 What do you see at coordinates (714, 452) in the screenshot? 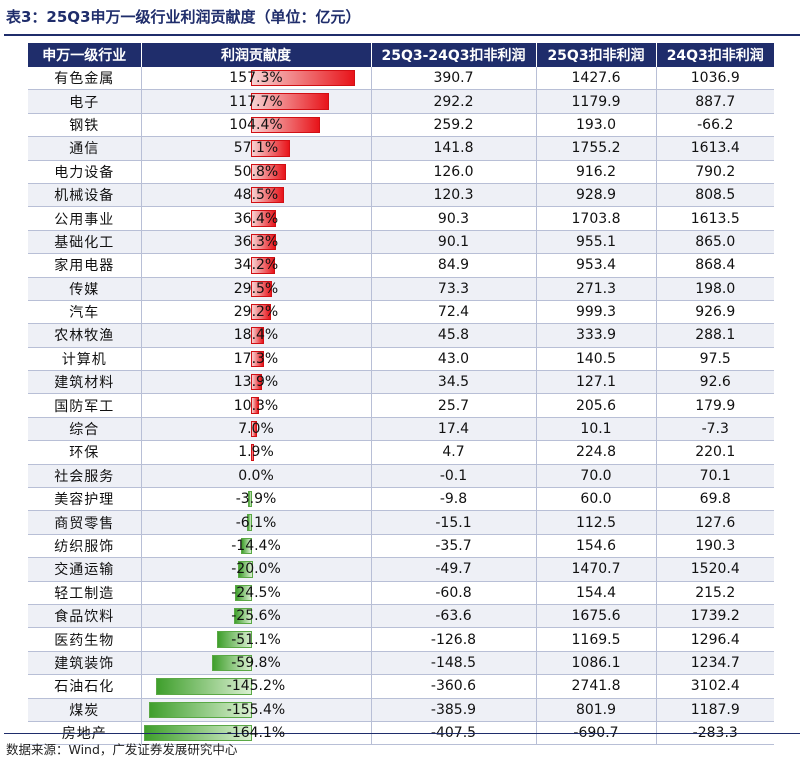
I see `q24-cell: 220.1` at bounding box center [714, 452].